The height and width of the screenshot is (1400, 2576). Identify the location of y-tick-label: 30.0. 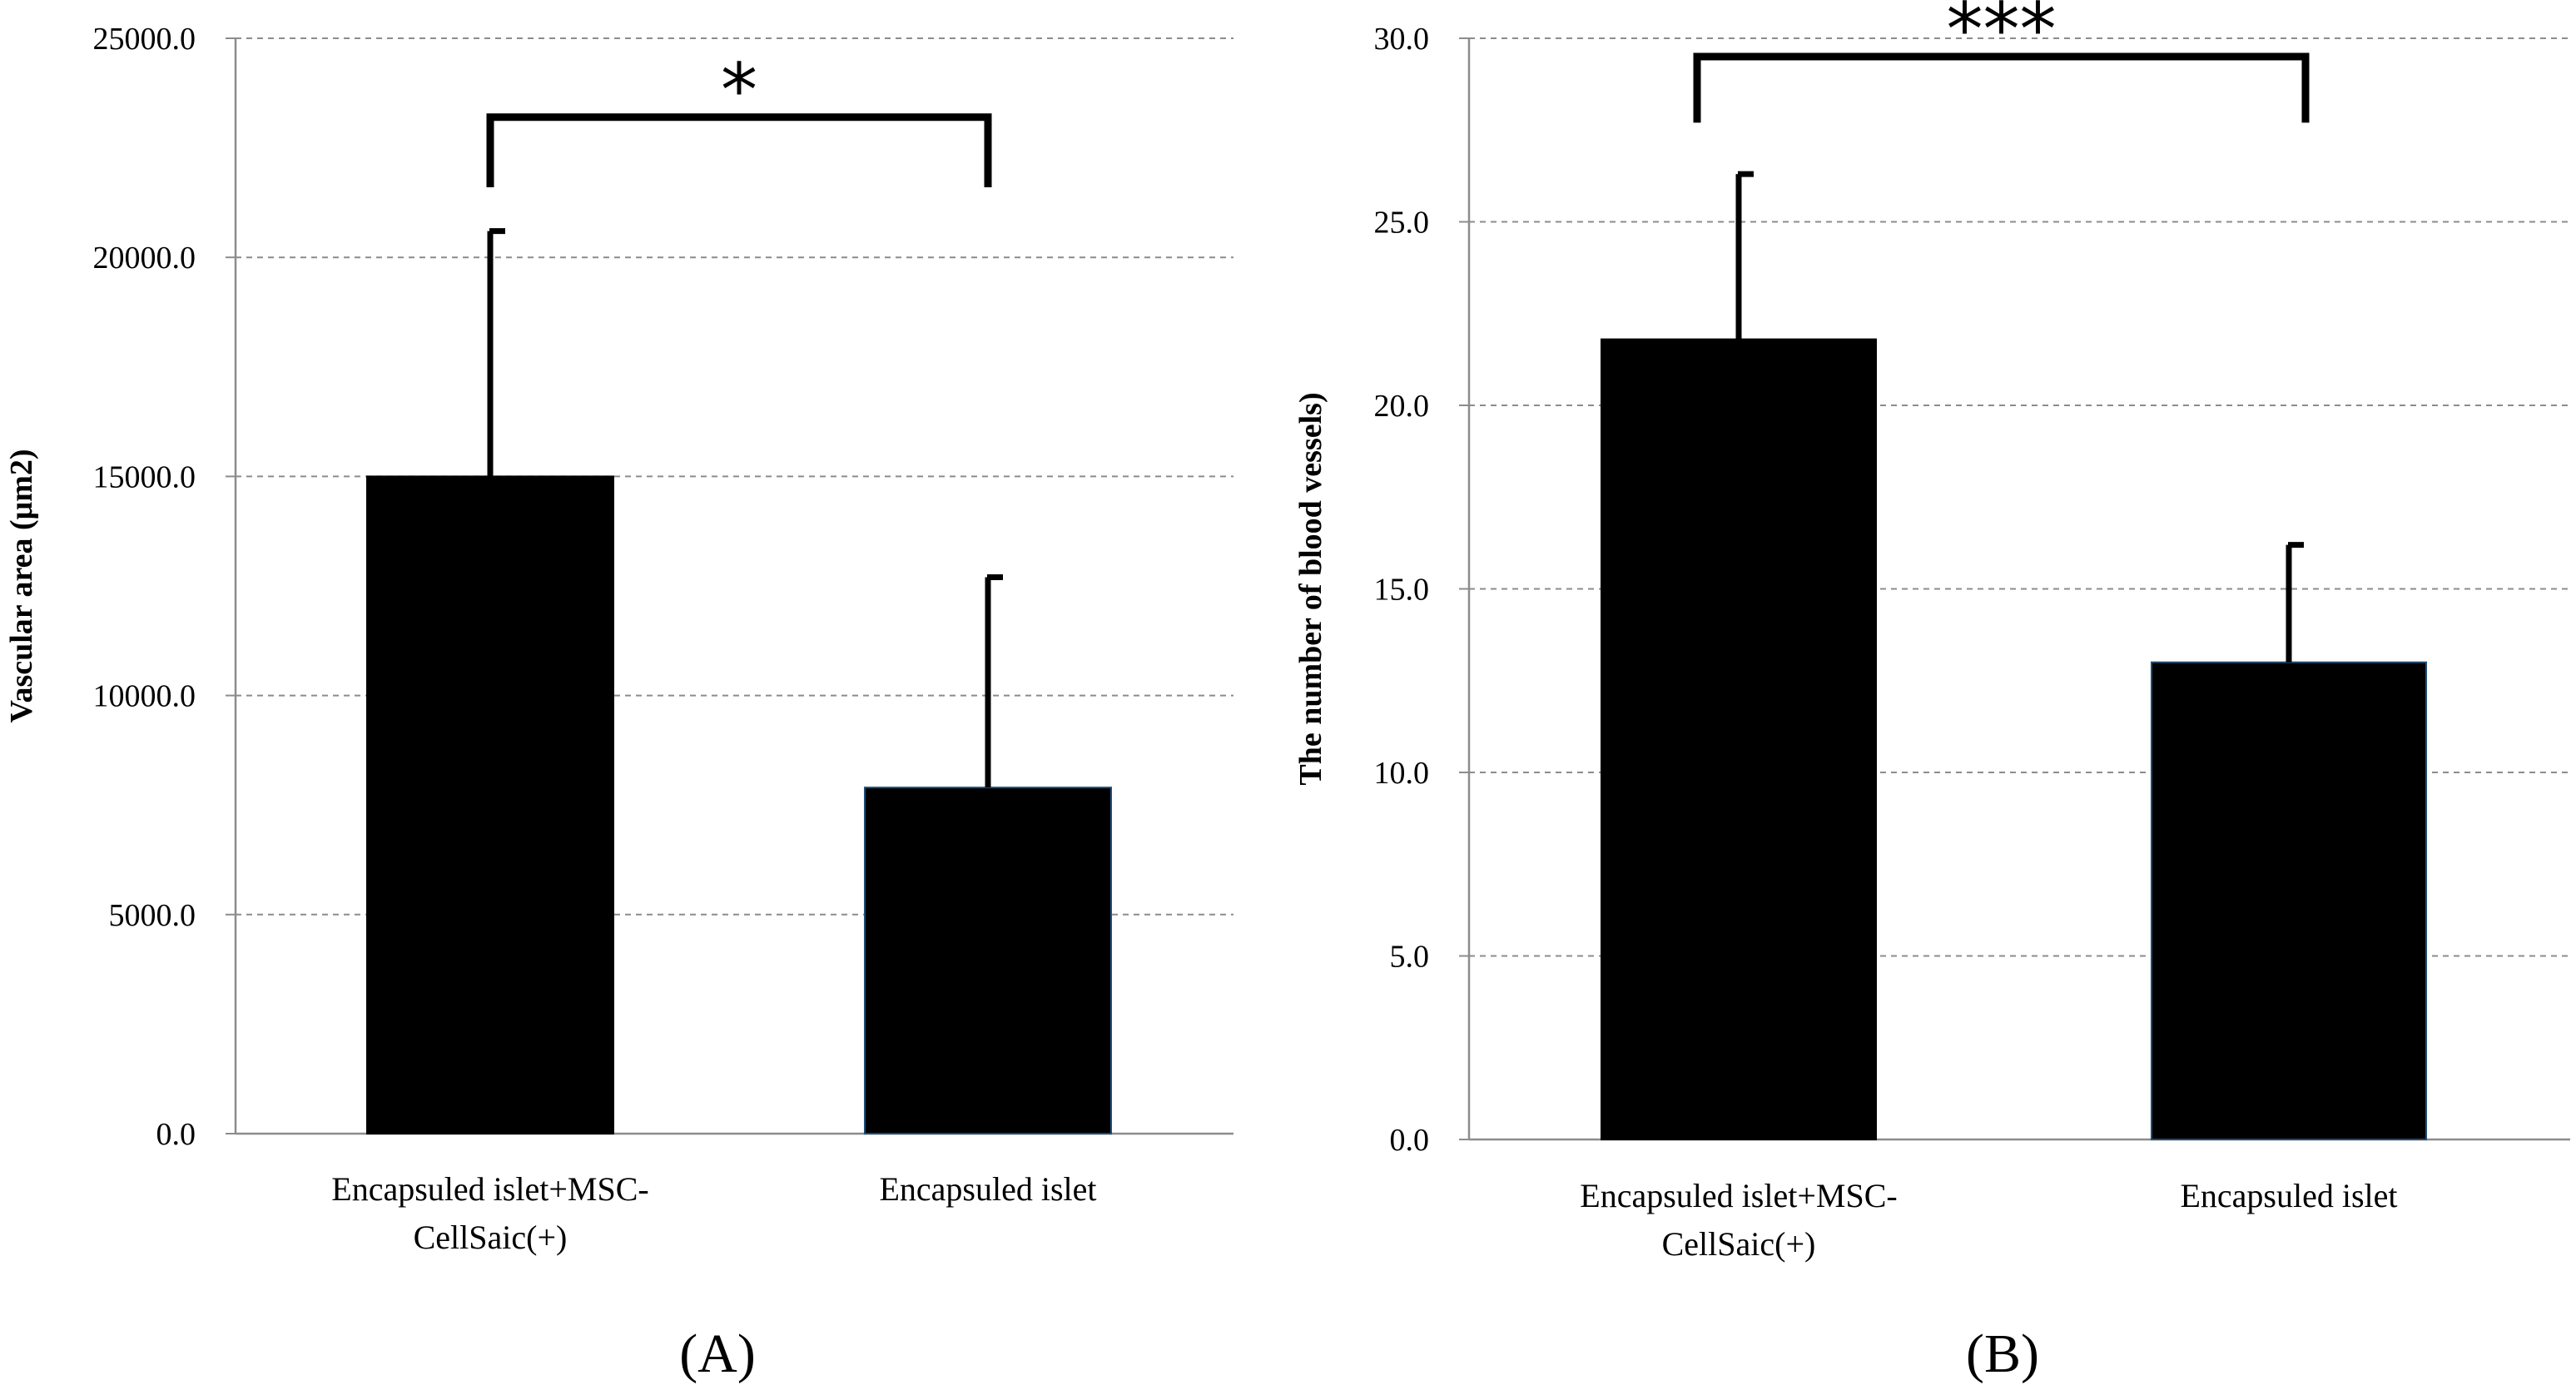
(1402, 40).